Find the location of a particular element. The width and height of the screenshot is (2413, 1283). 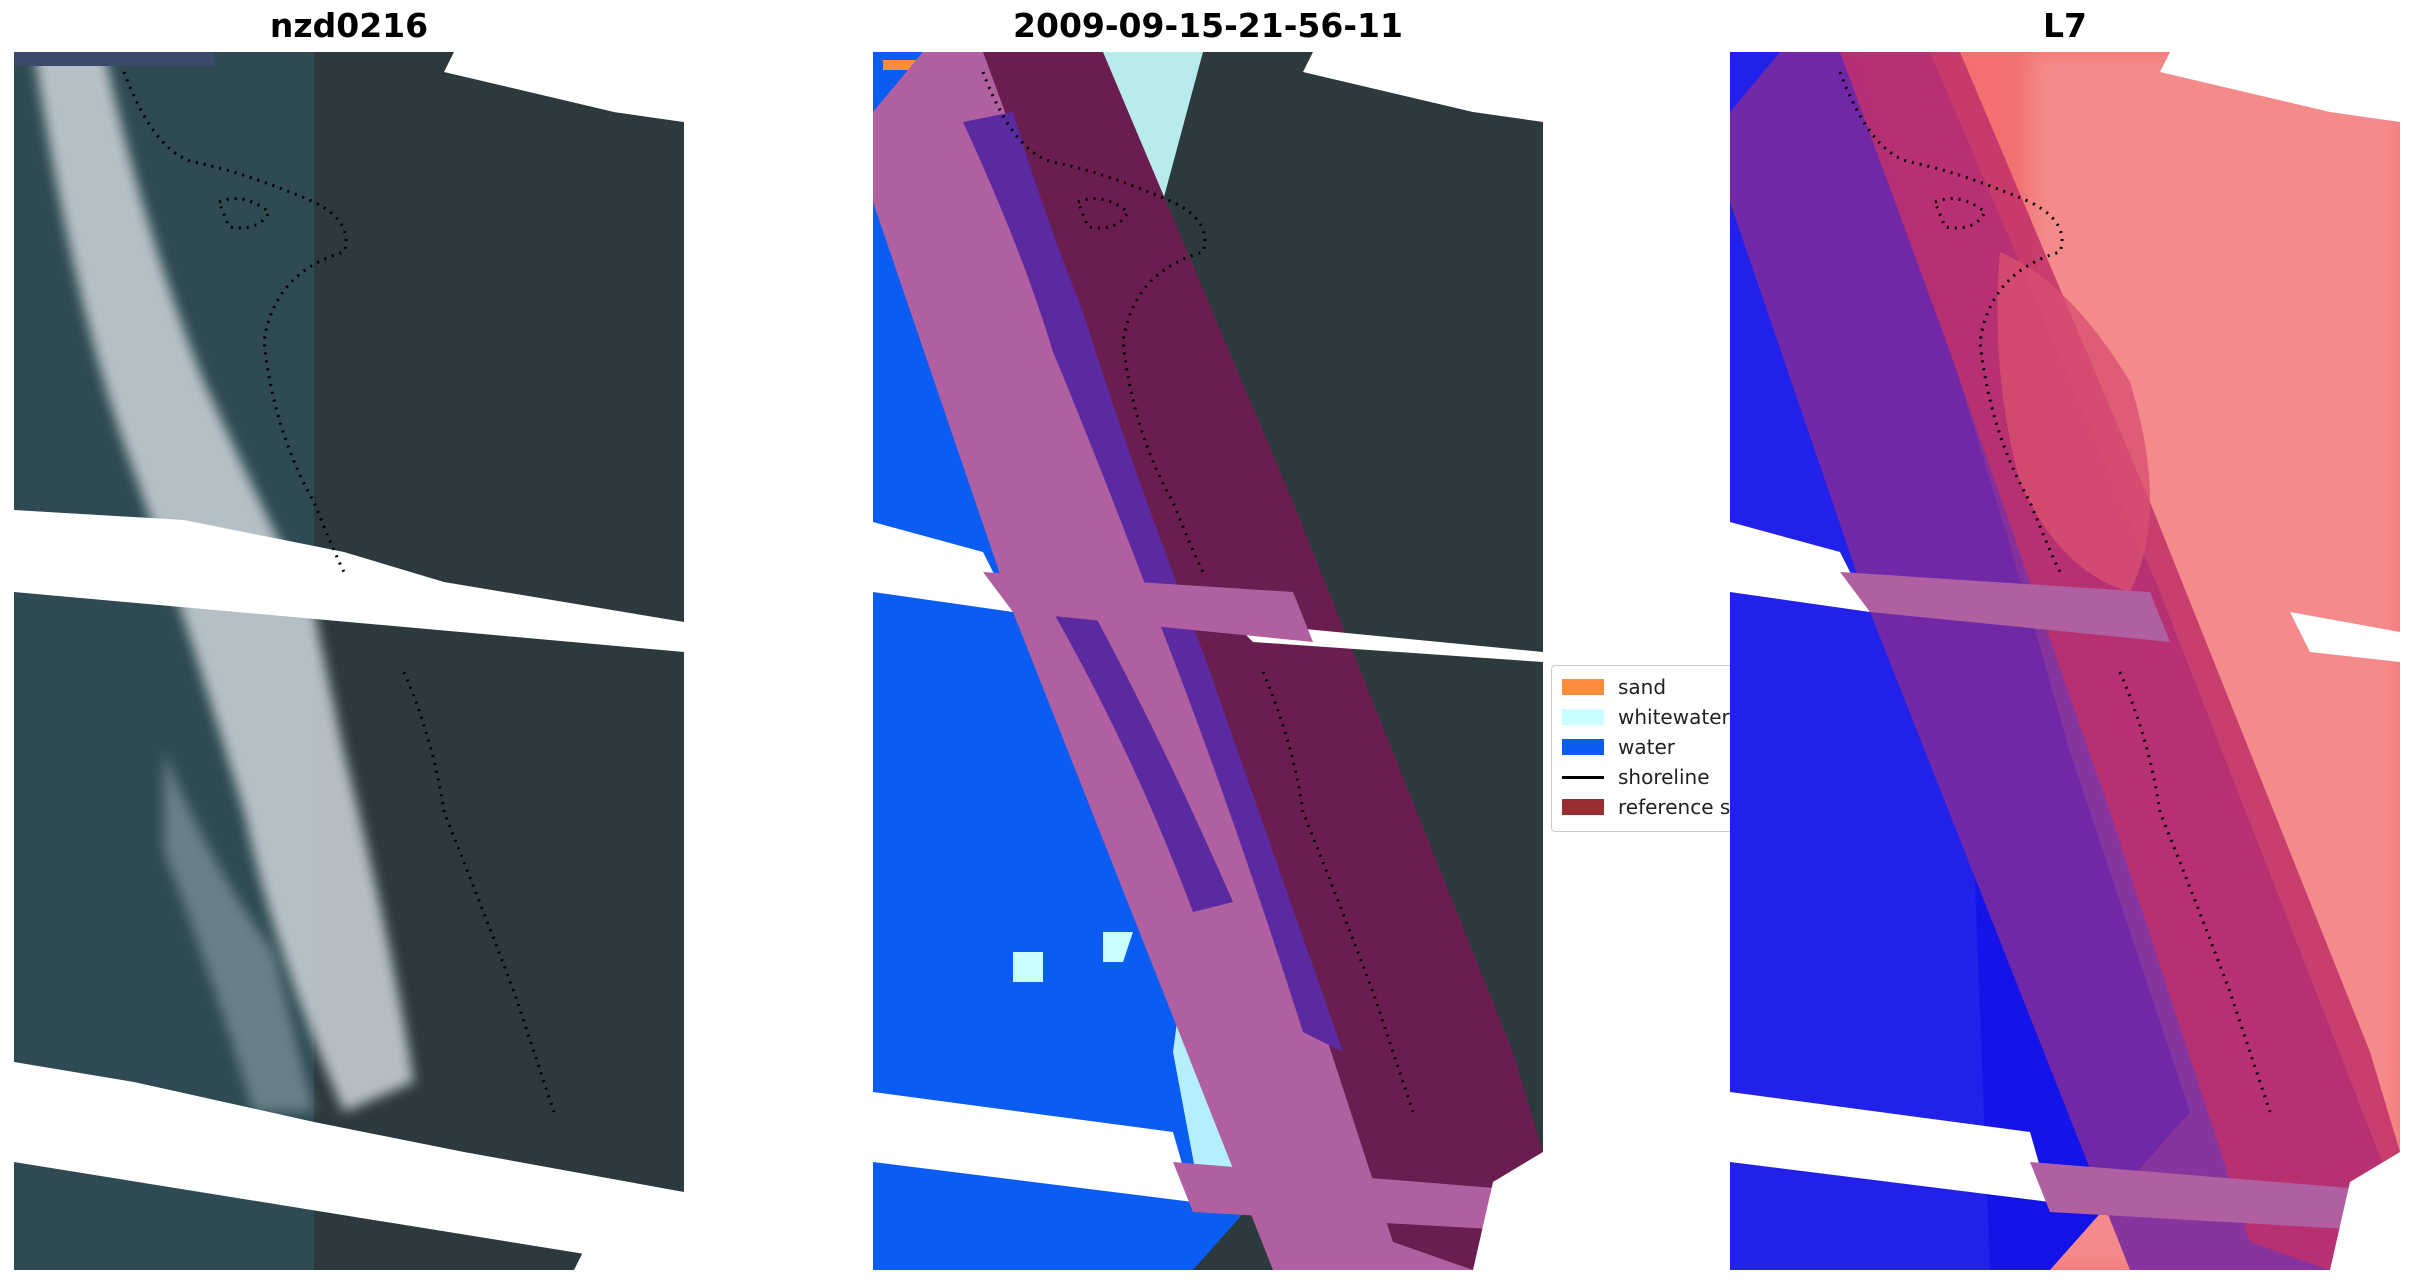

panel-title-rgb: nzd0216 is located at coordinates (349, 25).